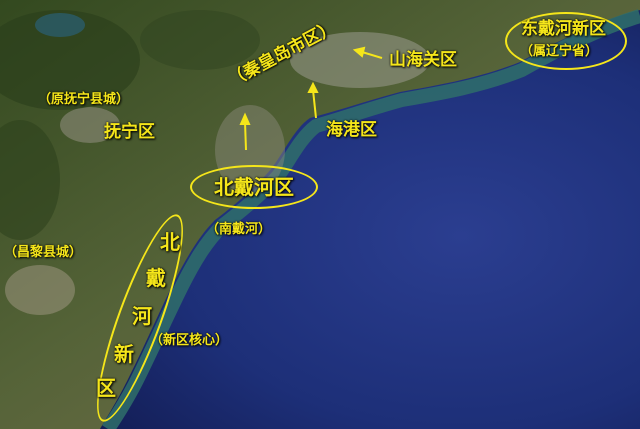  I want to click on new-area-char: 河, so click(142, 316).